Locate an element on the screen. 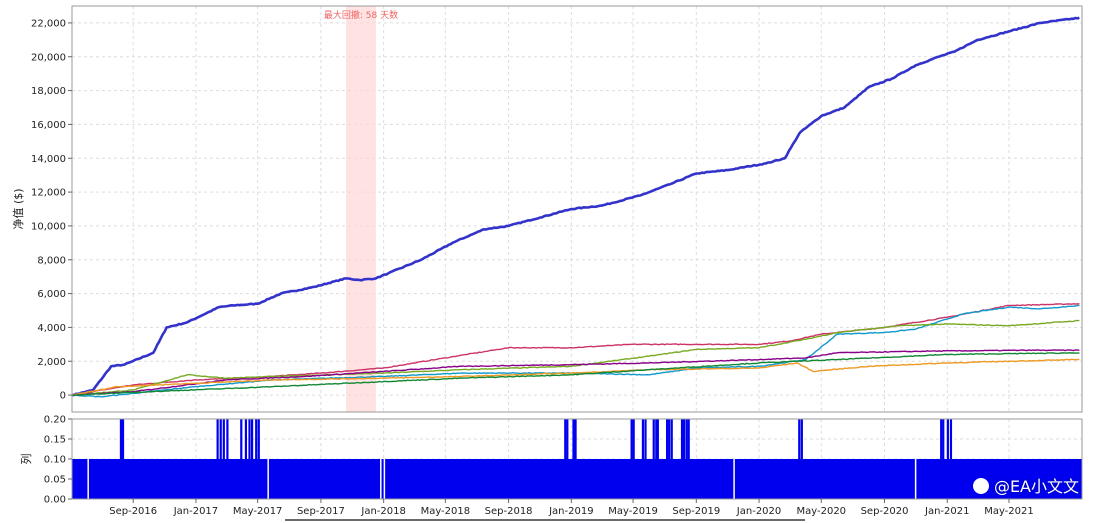 The height and width of the screenshot is (523, 1093). x-tick-label: Jan-2018 is located at coordinates (382, 511).